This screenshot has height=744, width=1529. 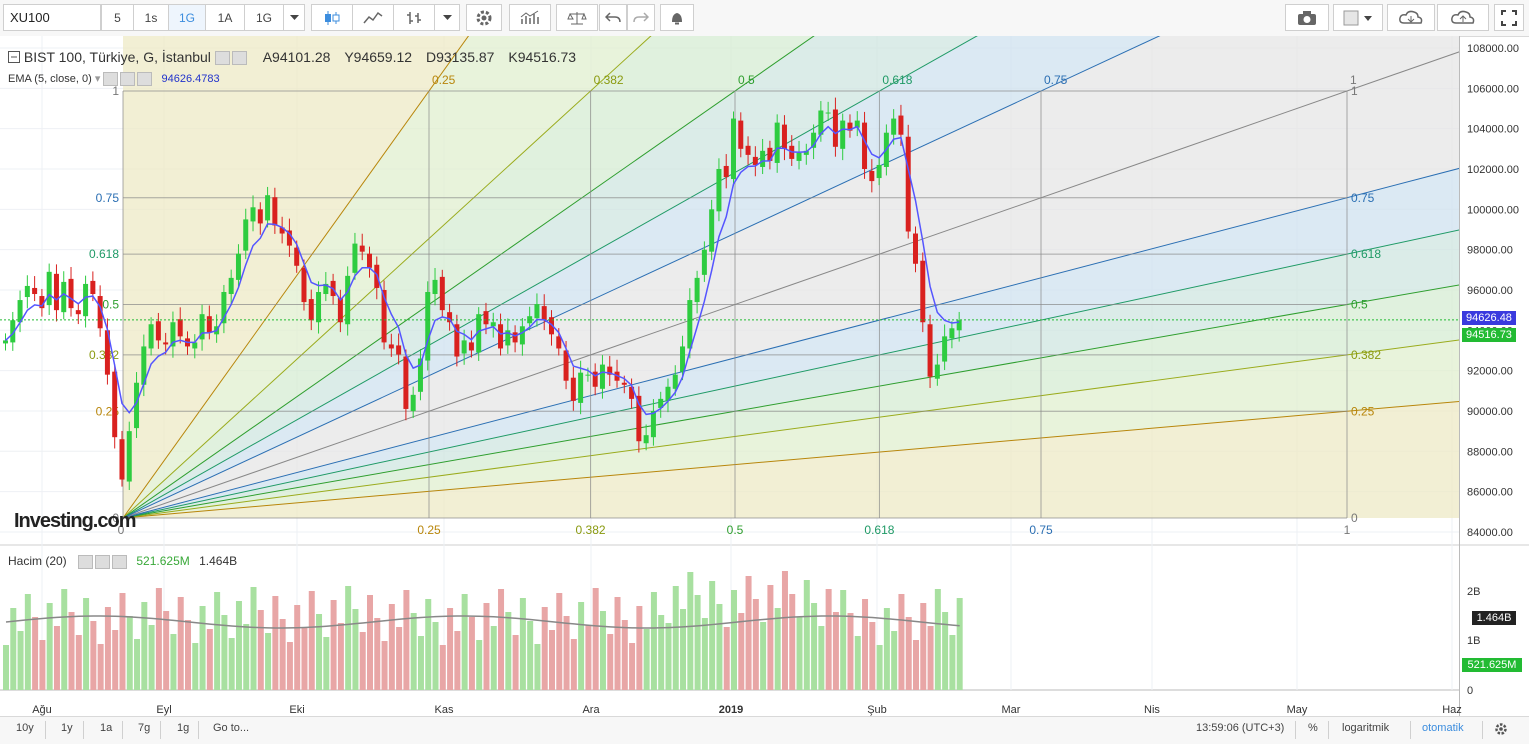 What do you see at coordinates (145, 79) in the screenshot?
I see `ema-close-icon` at bounding box center [145, 79].